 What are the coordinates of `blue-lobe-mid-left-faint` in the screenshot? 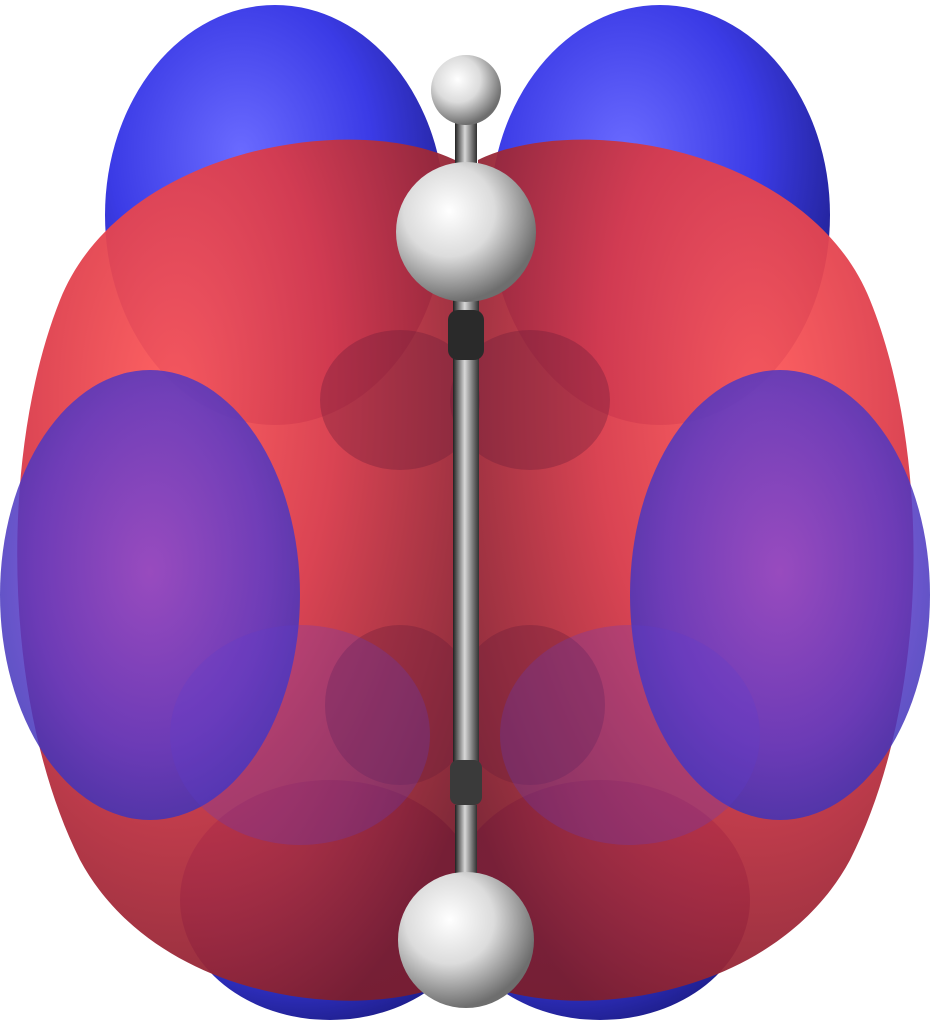 It's located at (300, 735).